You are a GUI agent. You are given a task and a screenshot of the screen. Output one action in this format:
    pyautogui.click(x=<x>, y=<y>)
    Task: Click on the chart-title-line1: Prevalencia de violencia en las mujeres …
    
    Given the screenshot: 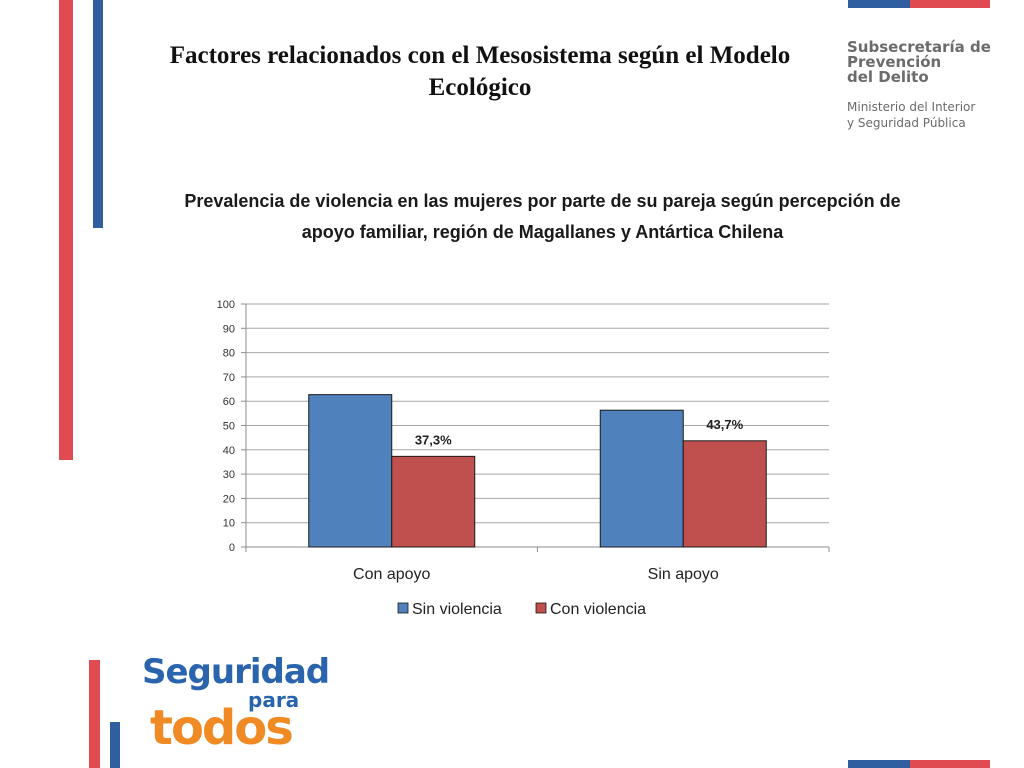 What is the action you would take?
    pyautogui.click(x=542, y=201)
    